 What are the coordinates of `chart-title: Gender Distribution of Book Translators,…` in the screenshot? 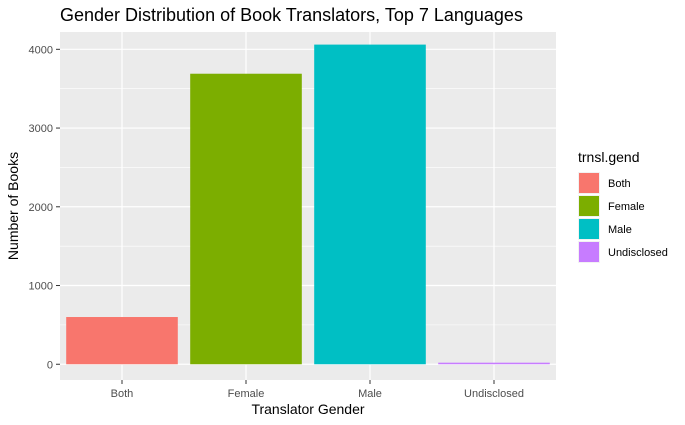 It's located at (291, 15).